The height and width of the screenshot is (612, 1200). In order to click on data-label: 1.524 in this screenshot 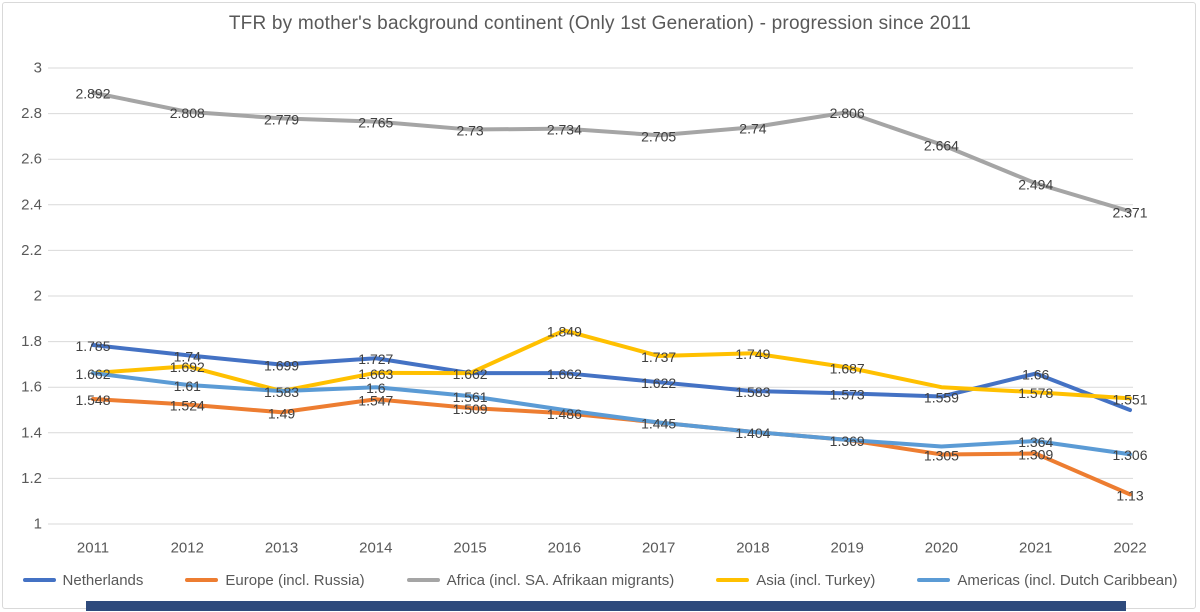, I will do `click(187, 406)`.